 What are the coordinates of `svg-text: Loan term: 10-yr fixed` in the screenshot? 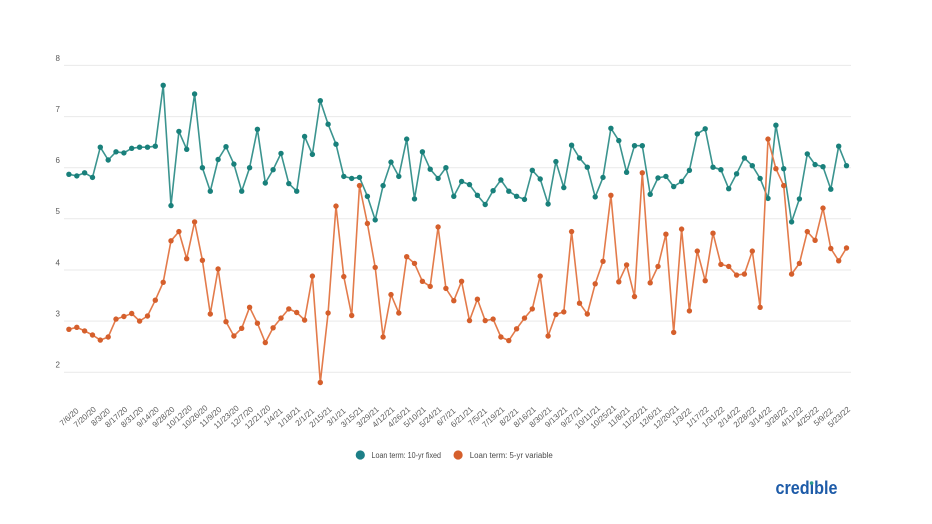 It's located at (407, 455).